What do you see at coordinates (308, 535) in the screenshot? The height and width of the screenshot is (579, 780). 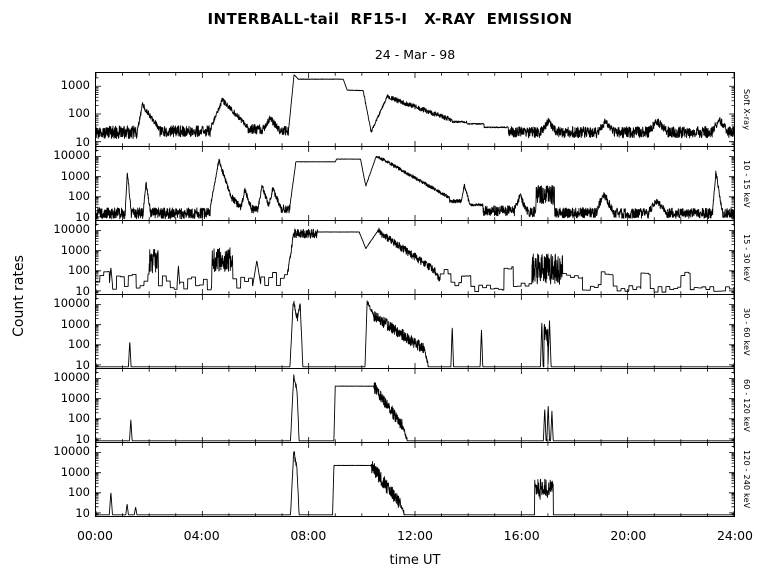 I see `x-tick-label: 08:00` at bounding box center [308, 535].